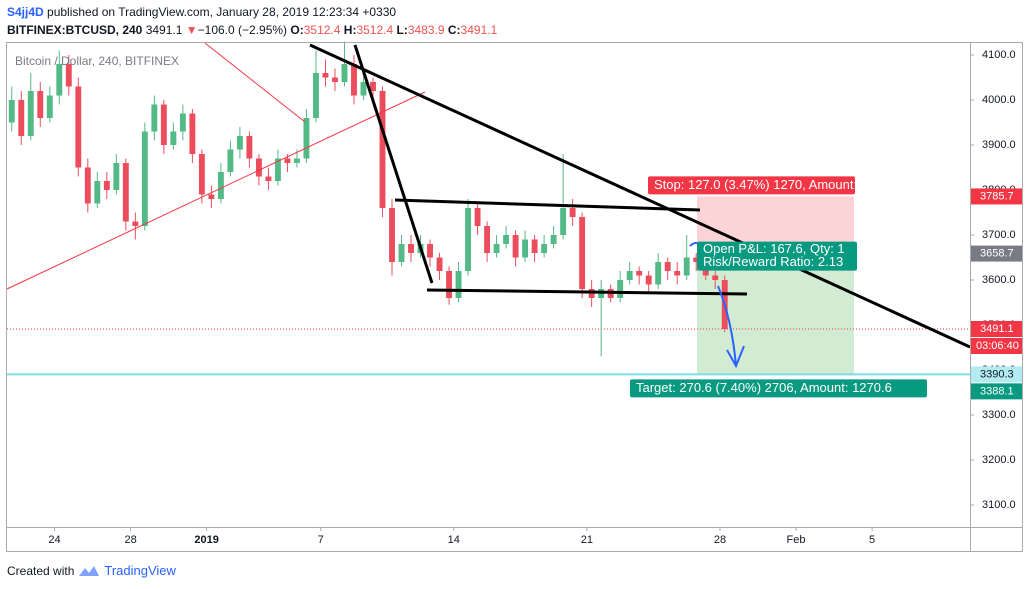 The image size is (1030, 589). What do you see at coordinates (75, 30) in the screenshot?
I see `symbol: BITFINEX:BTCUSD, 240` at bounding box center [75, 30].